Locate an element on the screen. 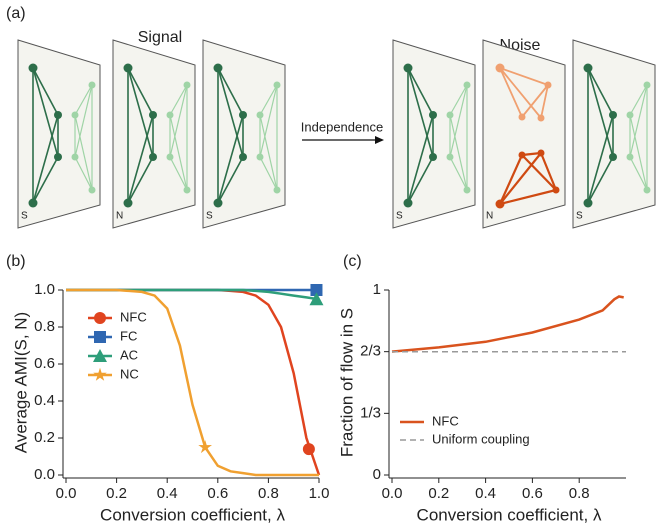 This screenshot has height=528, width=656. y-tick-label: 1/3 is located at coordinates (370, 412).